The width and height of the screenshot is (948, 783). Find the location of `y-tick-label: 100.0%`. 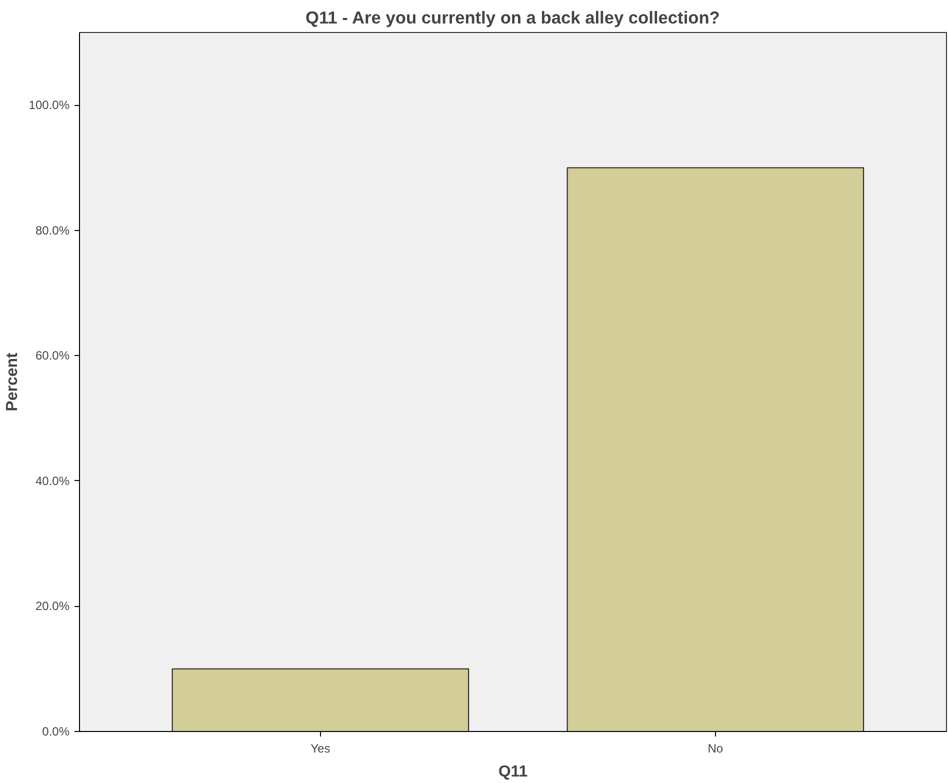

y-tick-label: 100.0% is located at coordinates (49, 105).